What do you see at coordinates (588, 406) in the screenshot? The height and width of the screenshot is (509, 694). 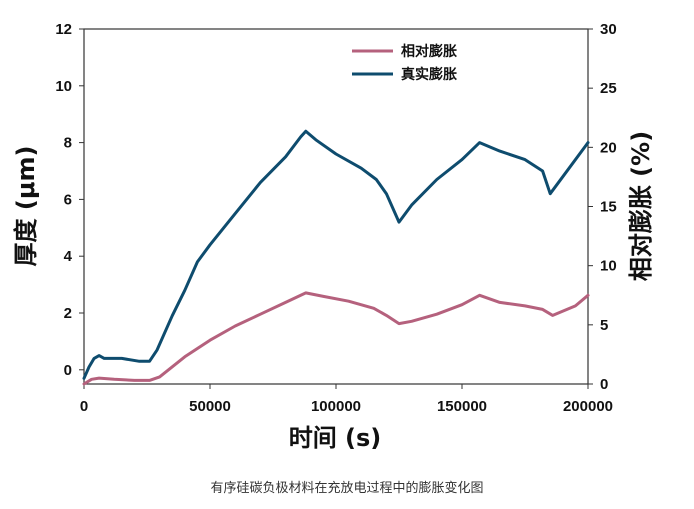 I see `x-tick-label: 200000` at bounding box center [588, 406].